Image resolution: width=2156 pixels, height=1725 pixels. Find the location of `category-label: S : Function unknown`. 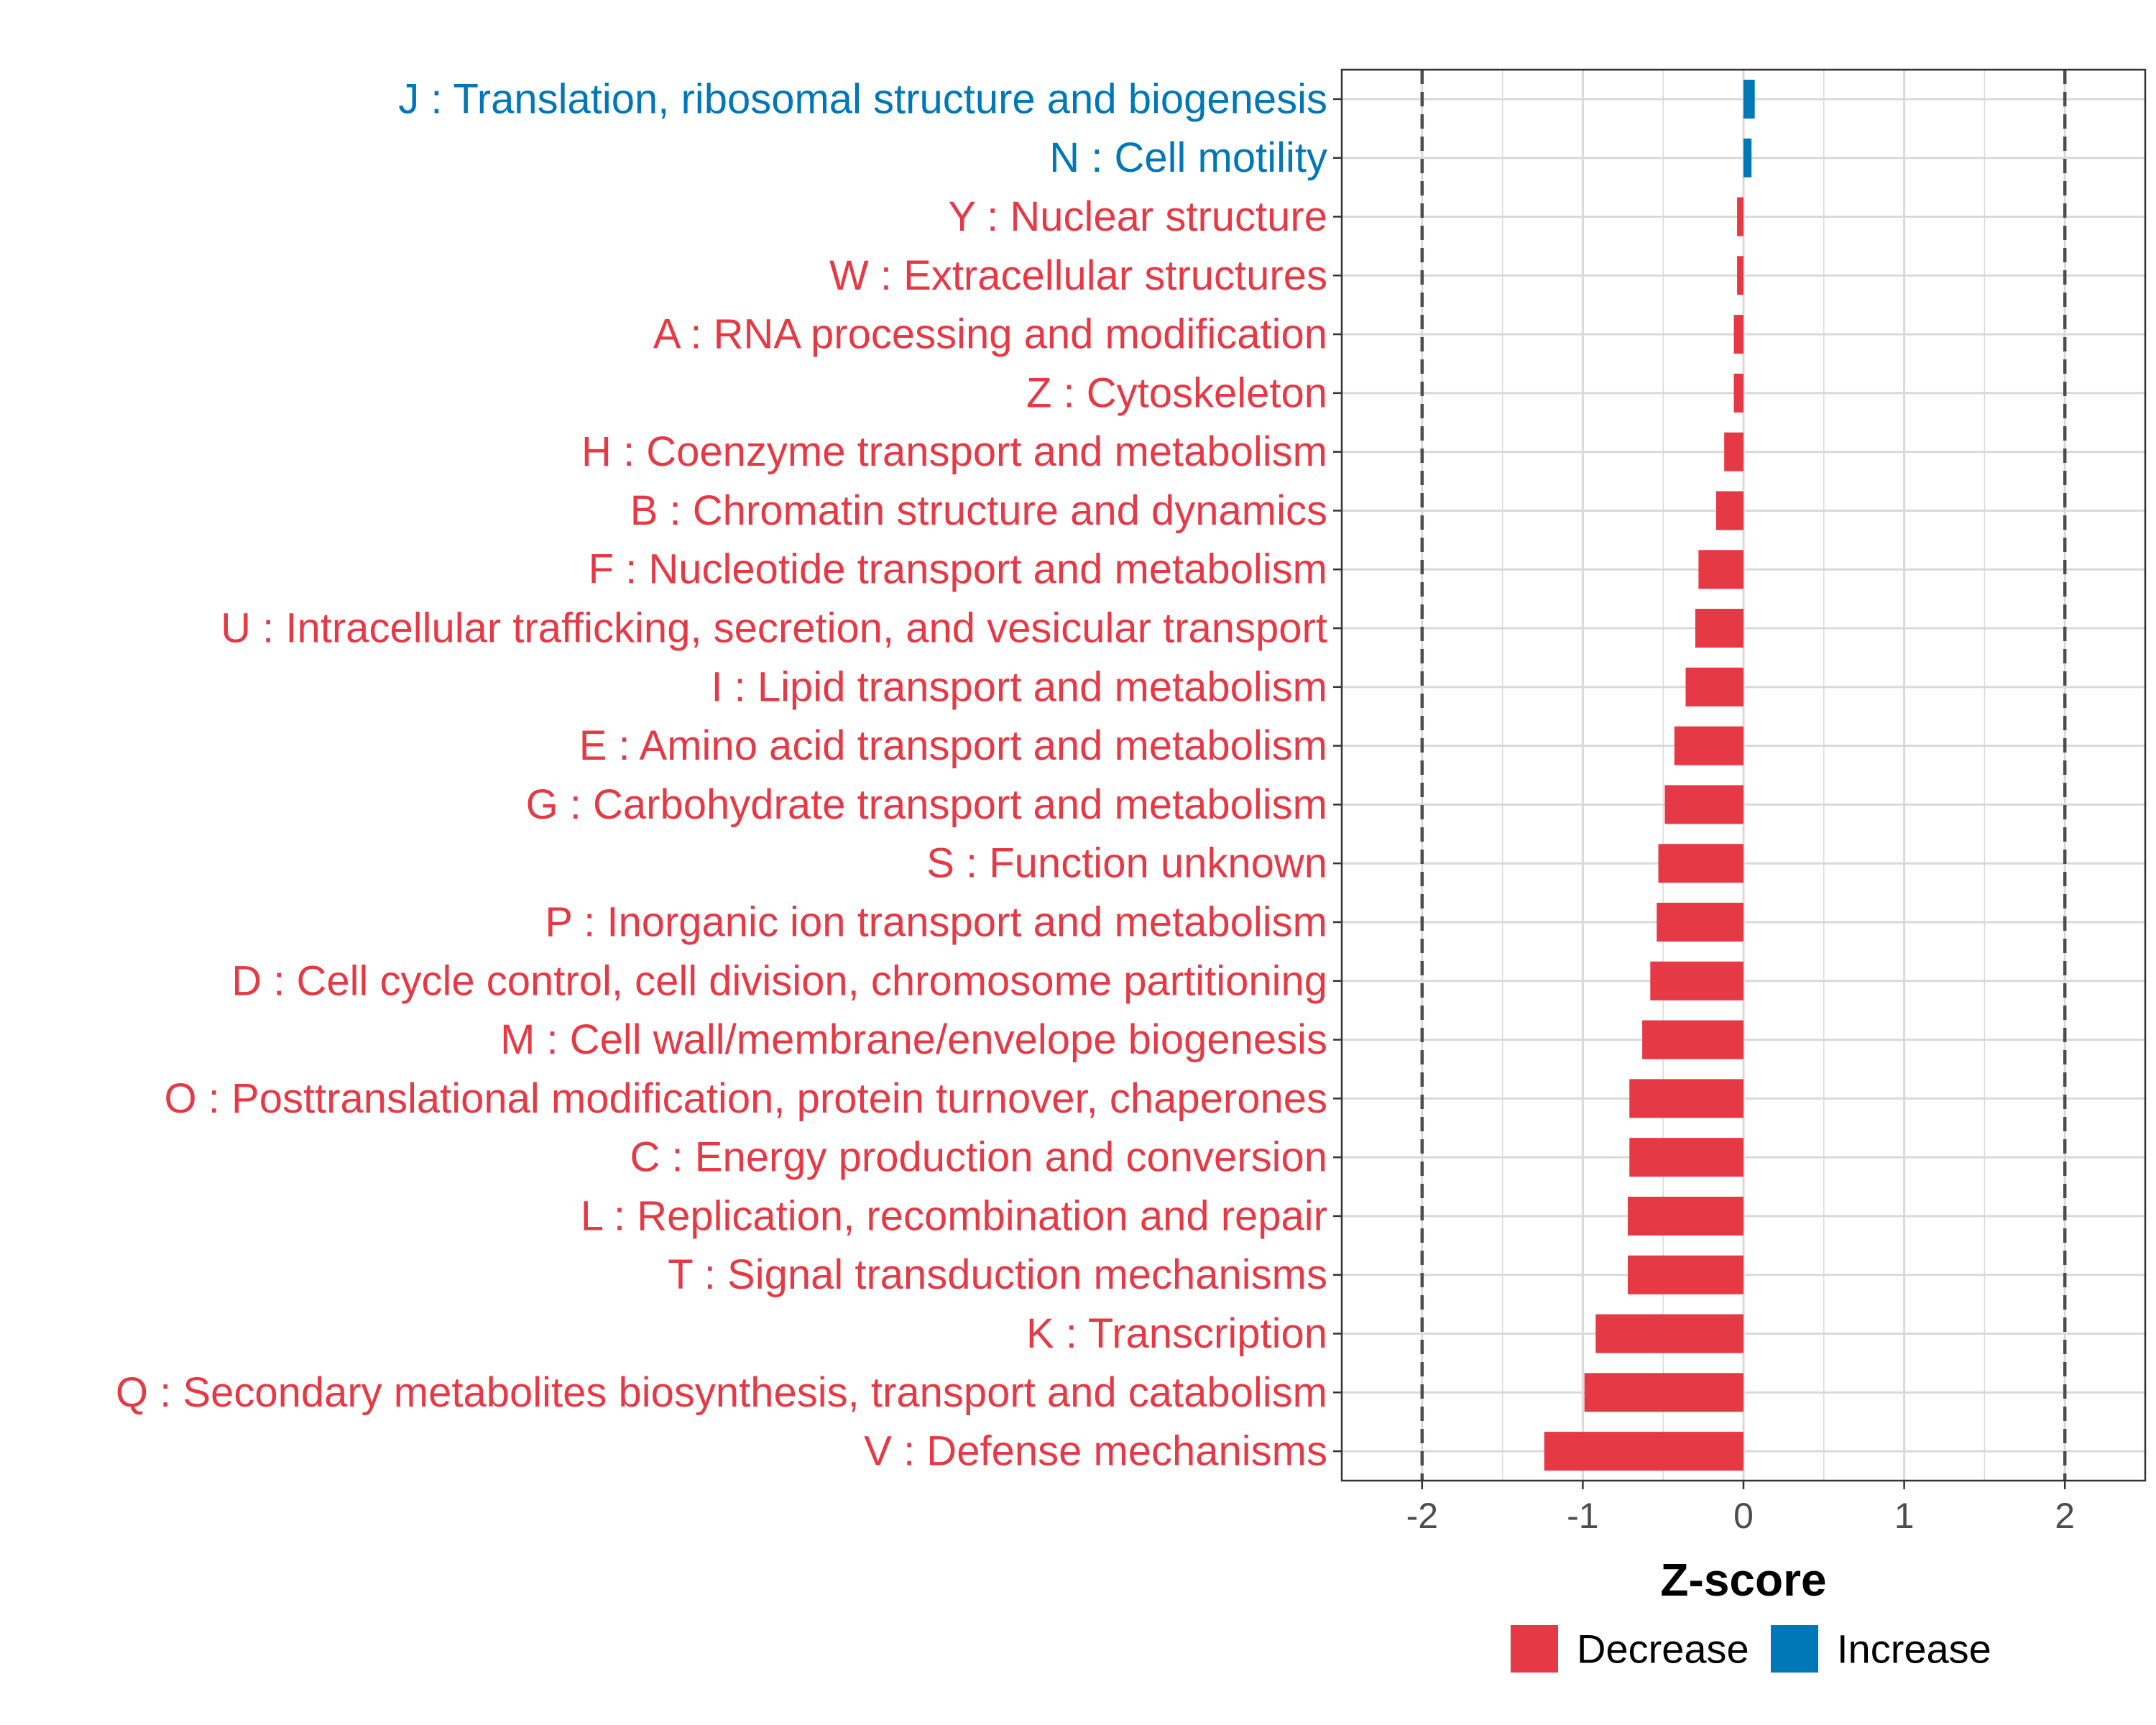

category-label: S : Function unknown is located at coordinates (1126, 863).